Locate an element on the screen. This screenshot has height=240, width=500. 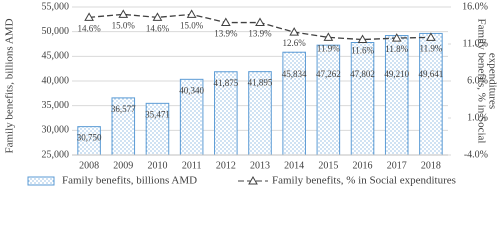
x-tick-label: 2008 is located at coordinates (89, 165).